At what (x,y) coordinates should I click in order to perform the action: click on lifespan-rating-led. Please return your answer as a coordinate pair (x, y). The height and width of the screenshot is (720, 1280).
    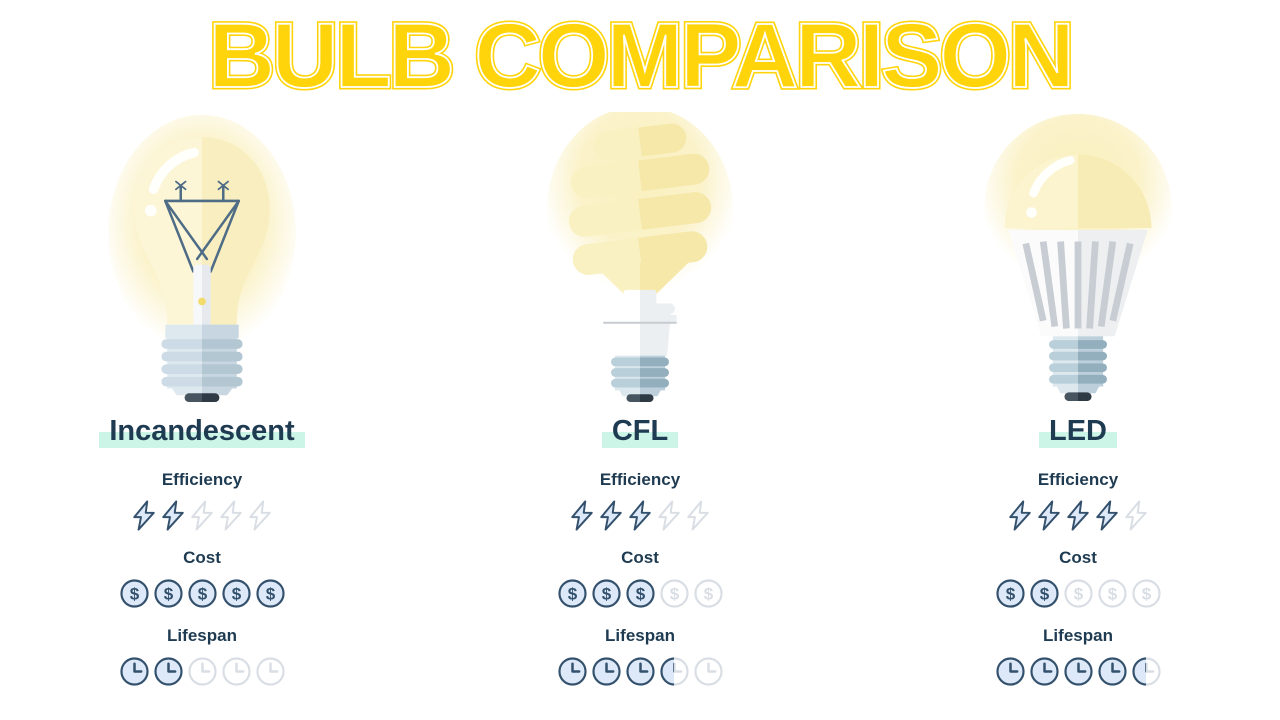
    Looking at the image, I should click on (1078, 671).